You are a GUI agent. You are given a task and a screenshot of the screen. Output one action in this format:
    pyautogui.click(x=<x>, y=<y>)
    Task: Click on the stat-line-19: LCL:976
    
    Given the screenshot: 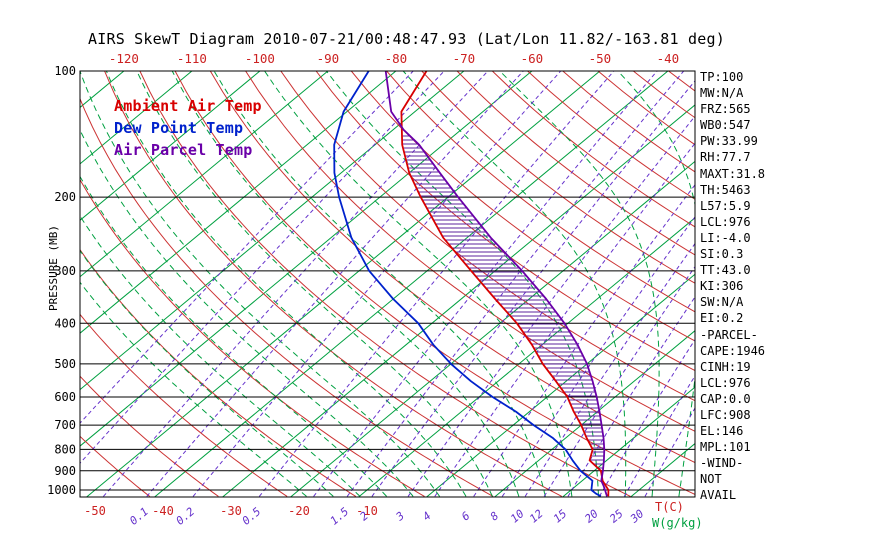 What is the action you would take?
    pyautogui.click(x=725, y=382)
    